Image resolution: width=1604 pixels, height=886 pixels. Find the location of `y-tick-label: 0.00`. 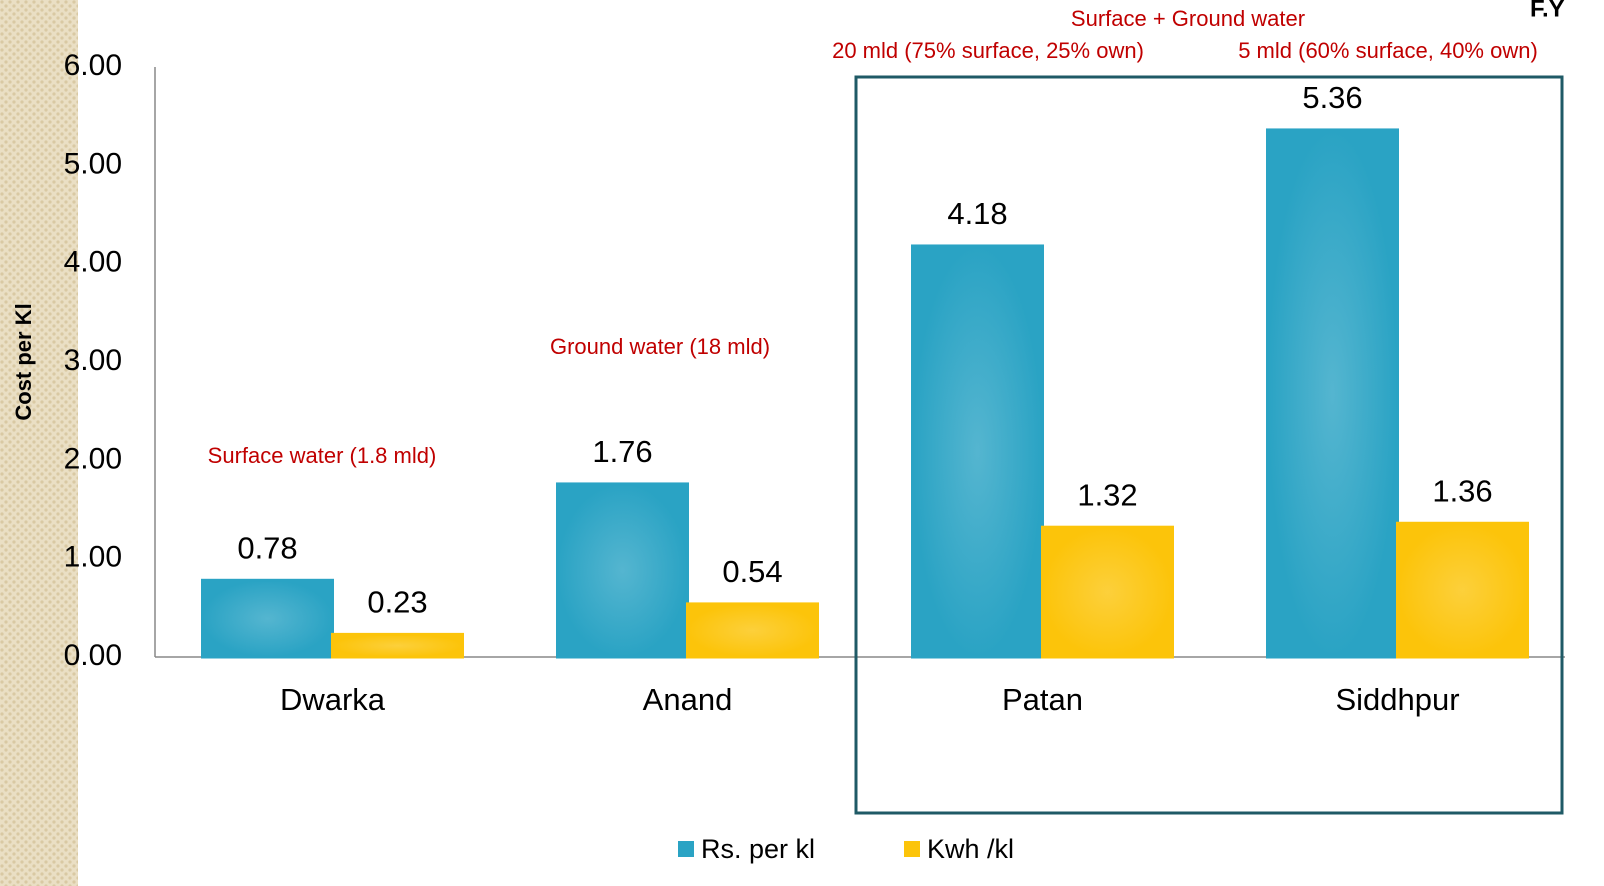

y-tick-label: 0.00 is located at coordinates (93, 655).